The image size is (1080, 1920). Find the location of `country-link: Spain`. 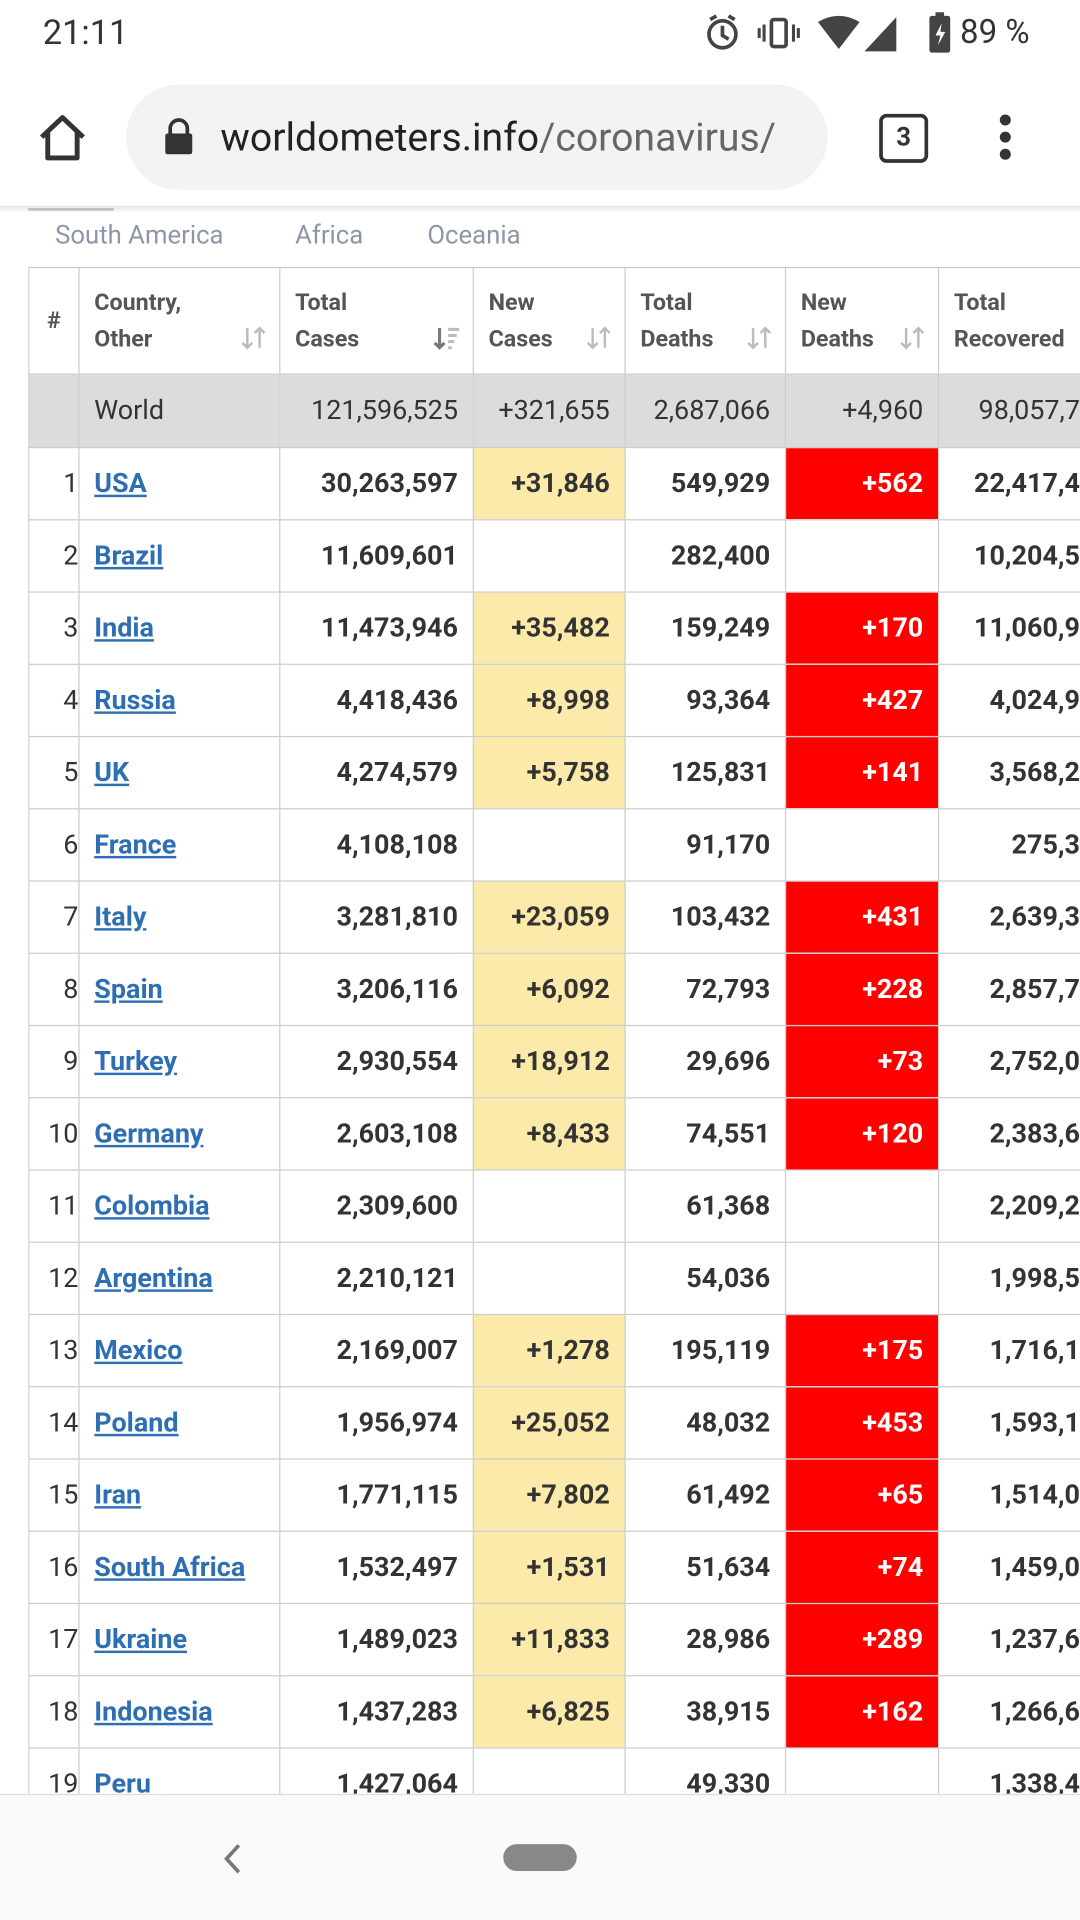

country-link: Spain is located at coordinates (128, 989).